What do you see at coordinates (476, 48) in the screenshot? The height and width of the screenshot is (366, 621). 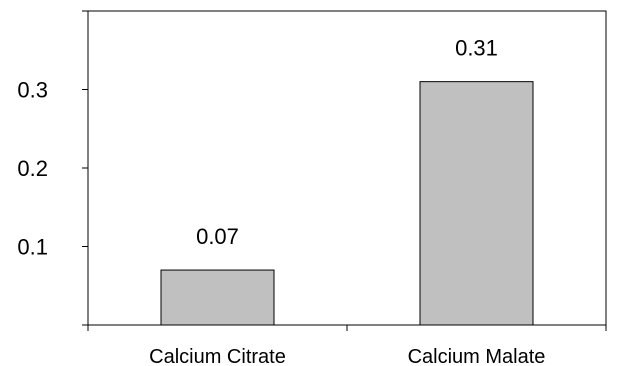 I see `data-label-1: 0.31` at bounding box center [476, 48].